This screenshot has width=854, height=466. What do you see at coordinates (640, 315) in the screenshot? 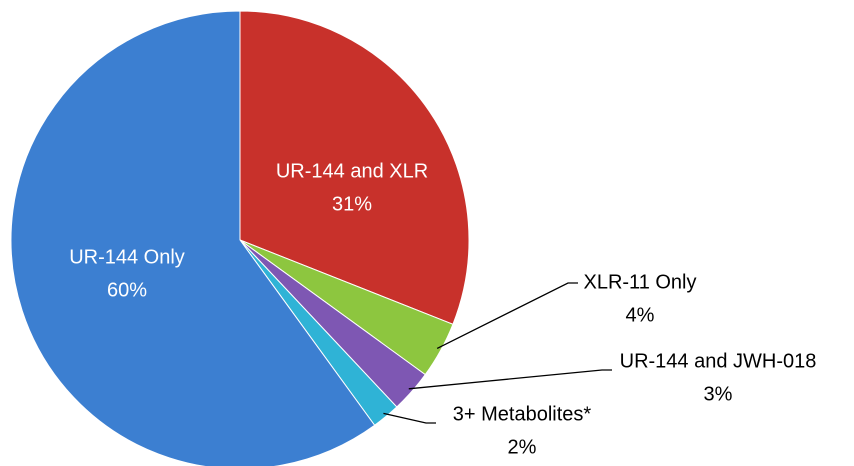
I see `slice-value-label: 4%` at bounding box center [640, 315].